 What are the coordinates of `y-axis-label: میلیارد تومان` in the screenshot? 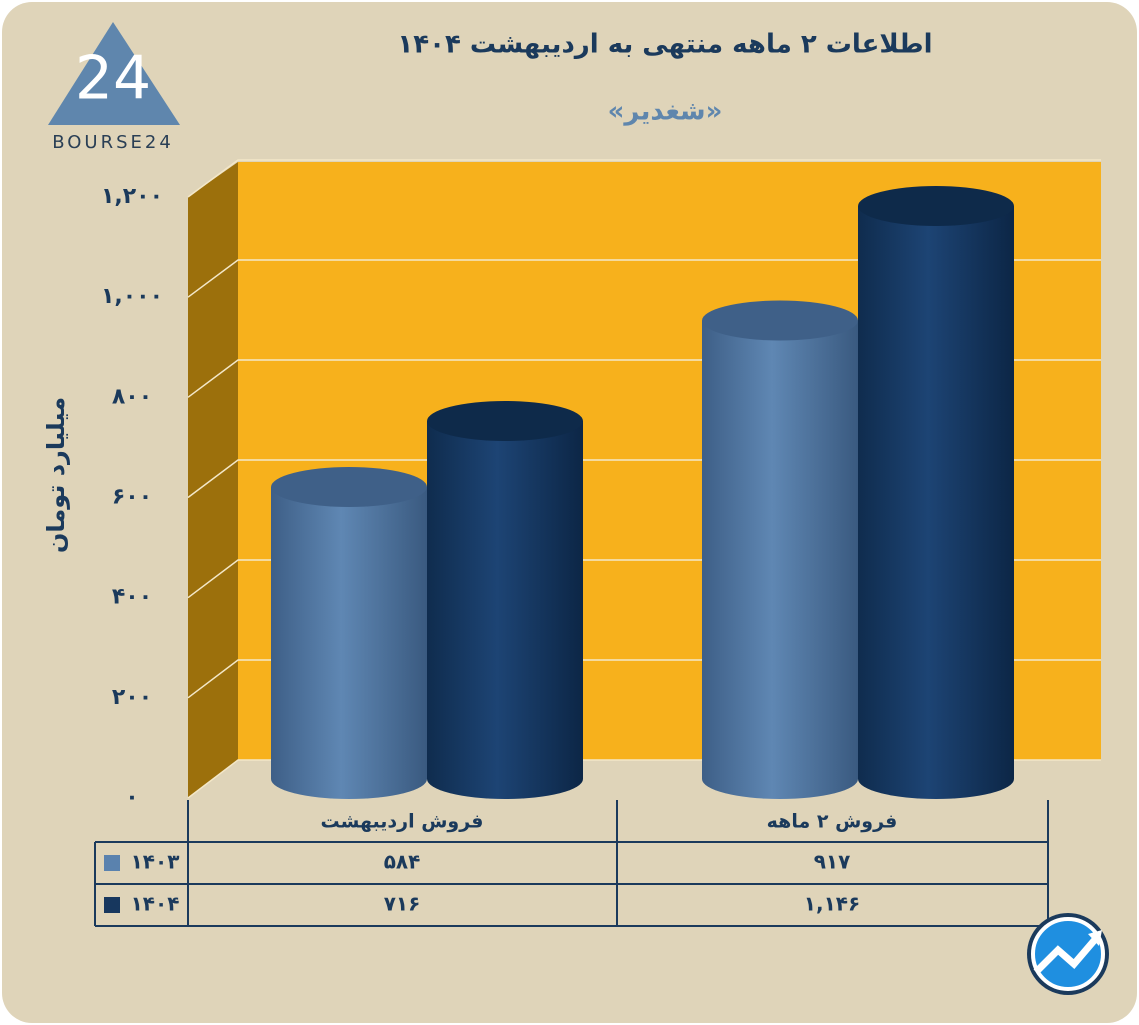 It's located at (56, 475).